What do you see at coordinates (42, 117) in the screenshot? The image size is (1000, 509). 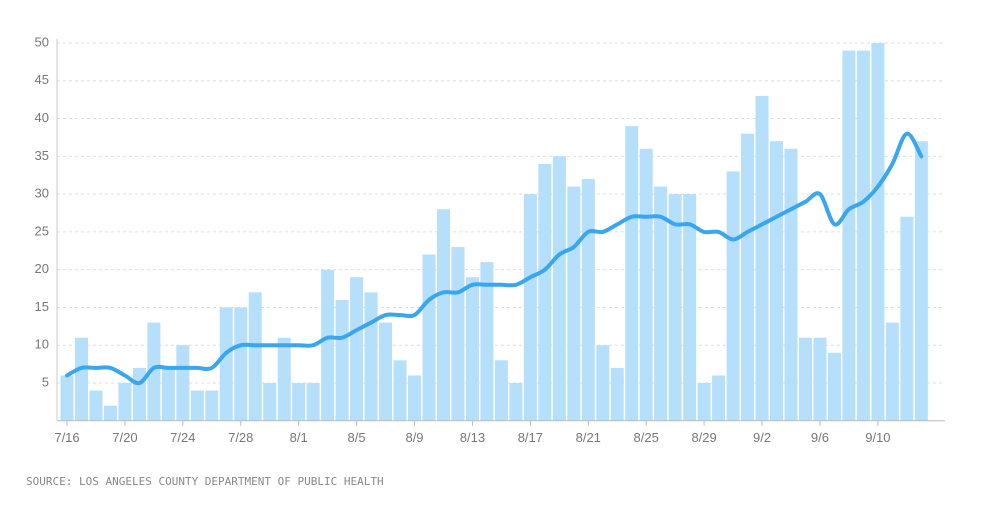 I see `y-tick-label: 40` at bounding box center [42, 117].